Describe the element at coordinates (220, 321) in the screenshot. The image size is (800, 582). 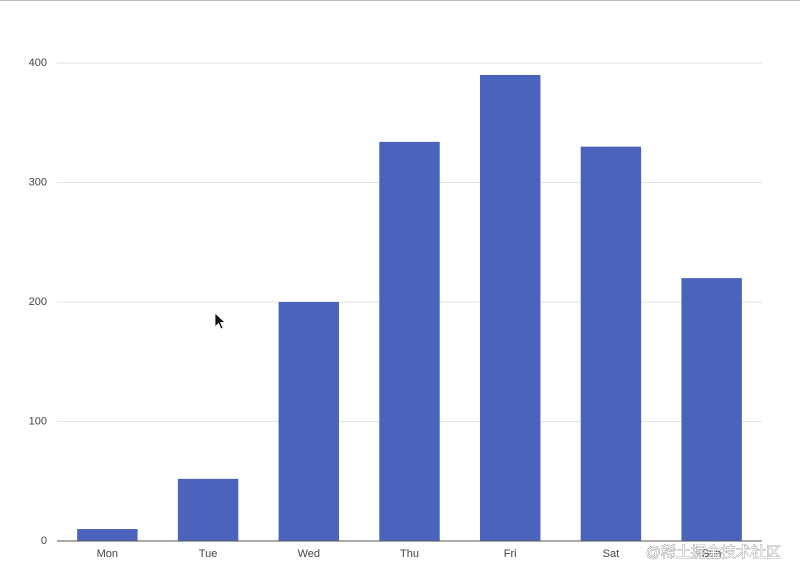
I see `cursor` at that location.